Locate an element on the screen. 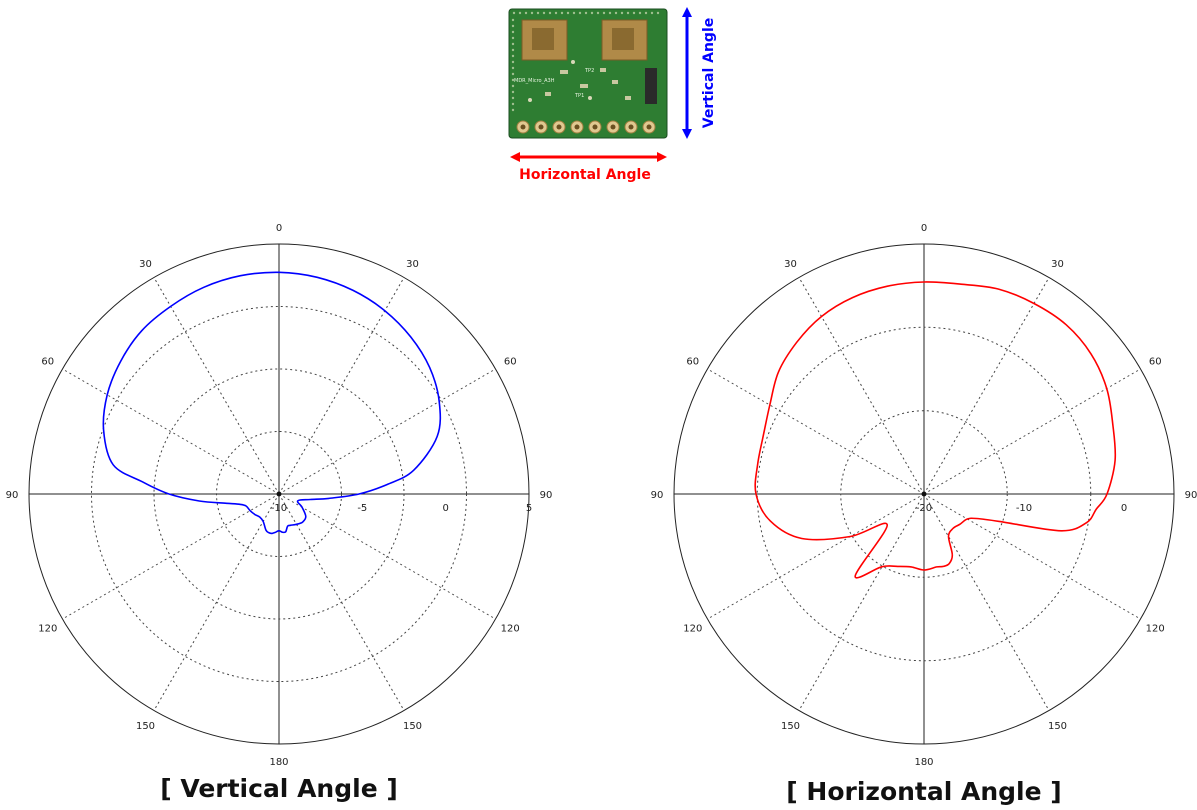 The image size is (1197, 810). board-edge-vias is located at coordinates (585, 61).